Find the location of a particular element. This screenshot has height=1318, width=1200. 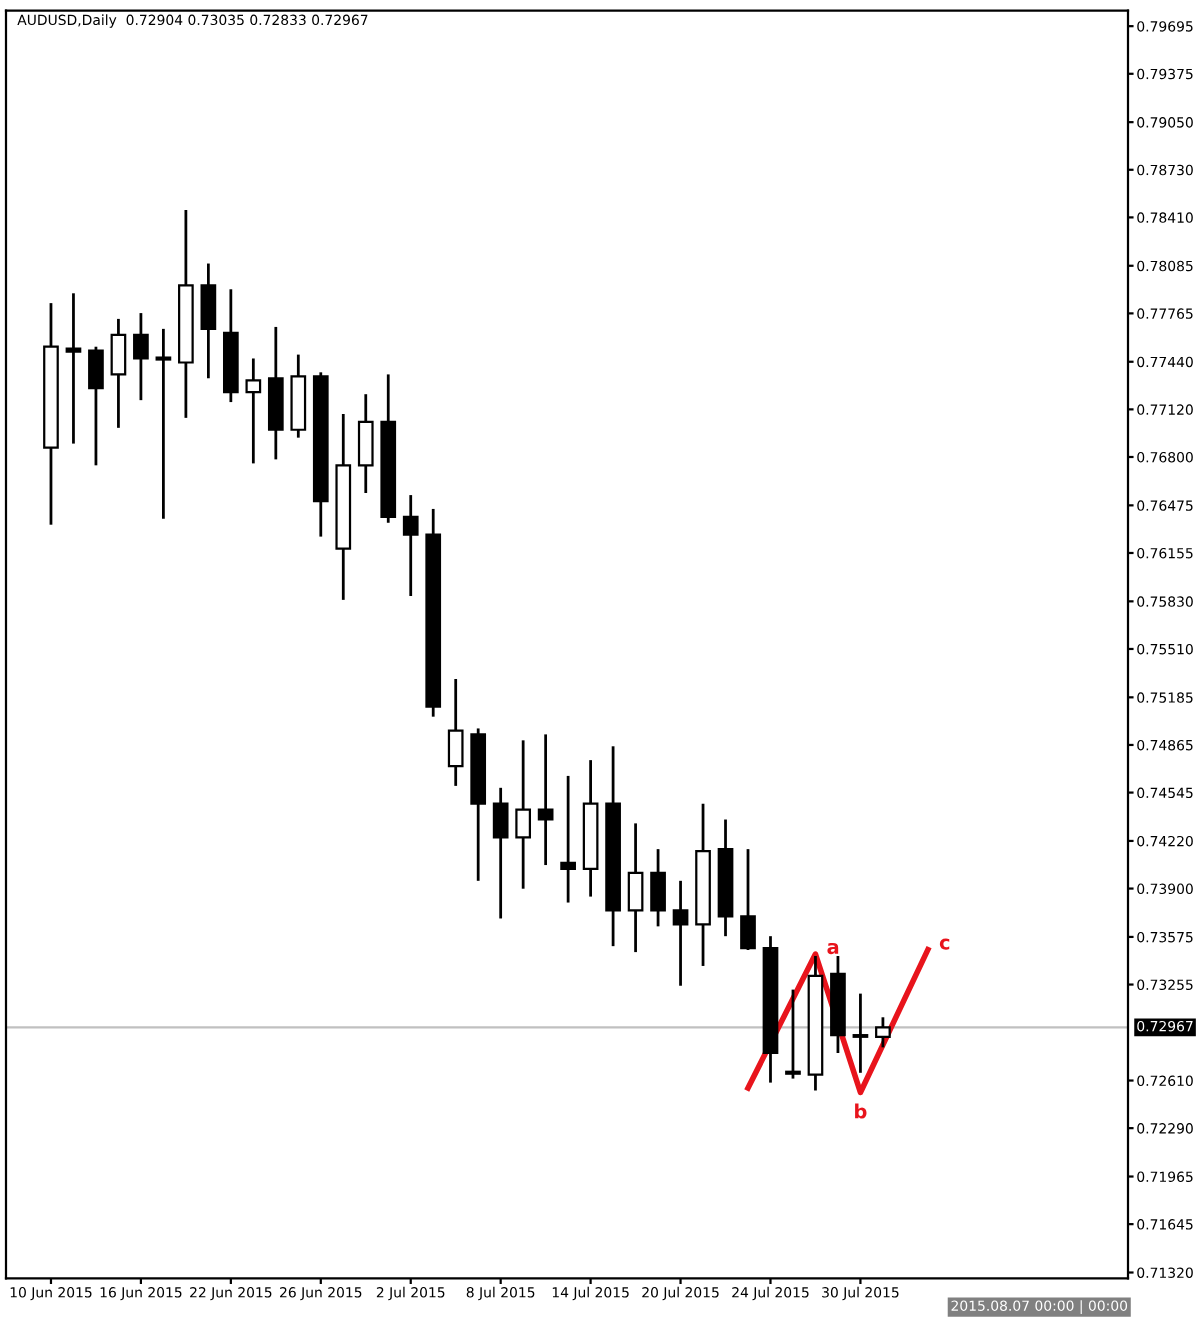

annotation: a is located at coordinates (833, 948).